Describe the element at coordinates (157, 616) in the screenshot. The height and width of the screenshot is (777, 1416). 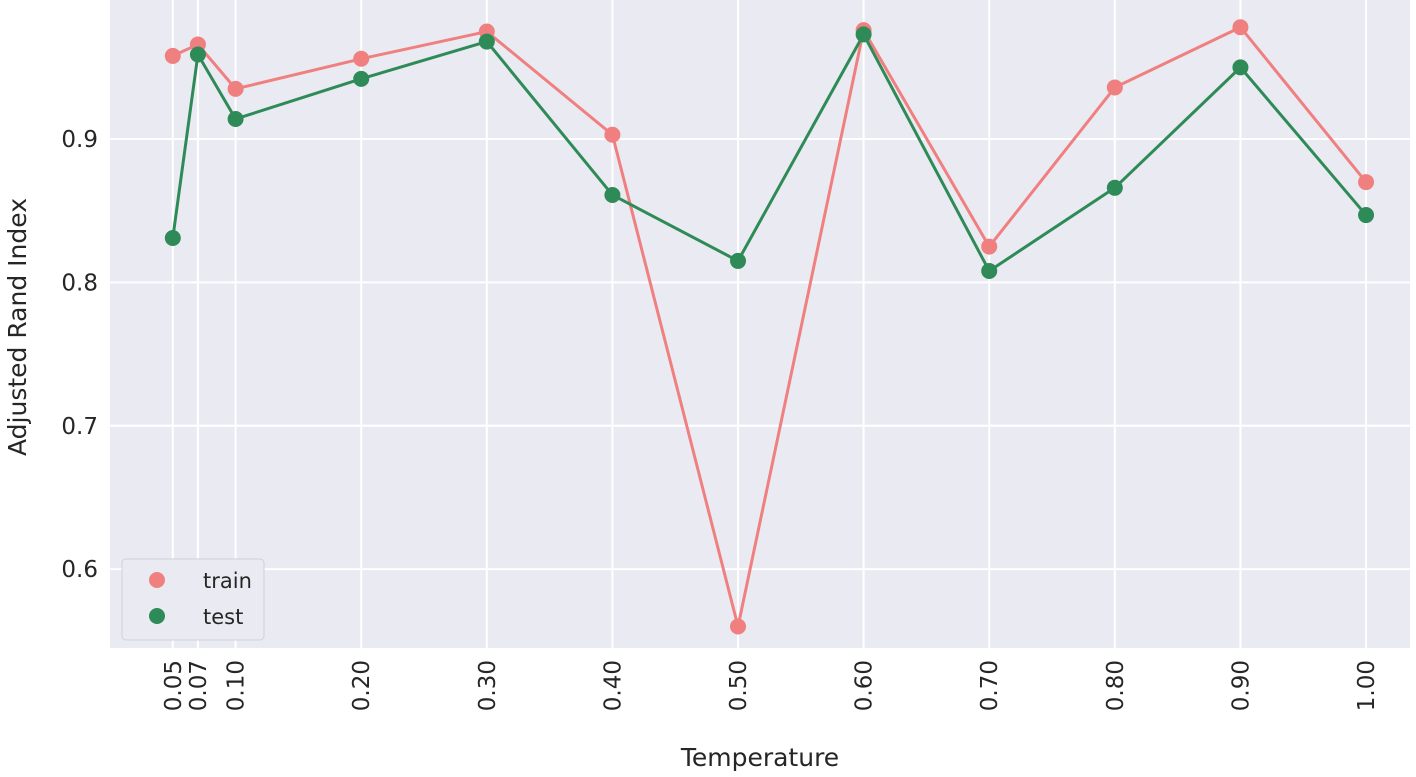
I see `legend-marker-test` at that location.